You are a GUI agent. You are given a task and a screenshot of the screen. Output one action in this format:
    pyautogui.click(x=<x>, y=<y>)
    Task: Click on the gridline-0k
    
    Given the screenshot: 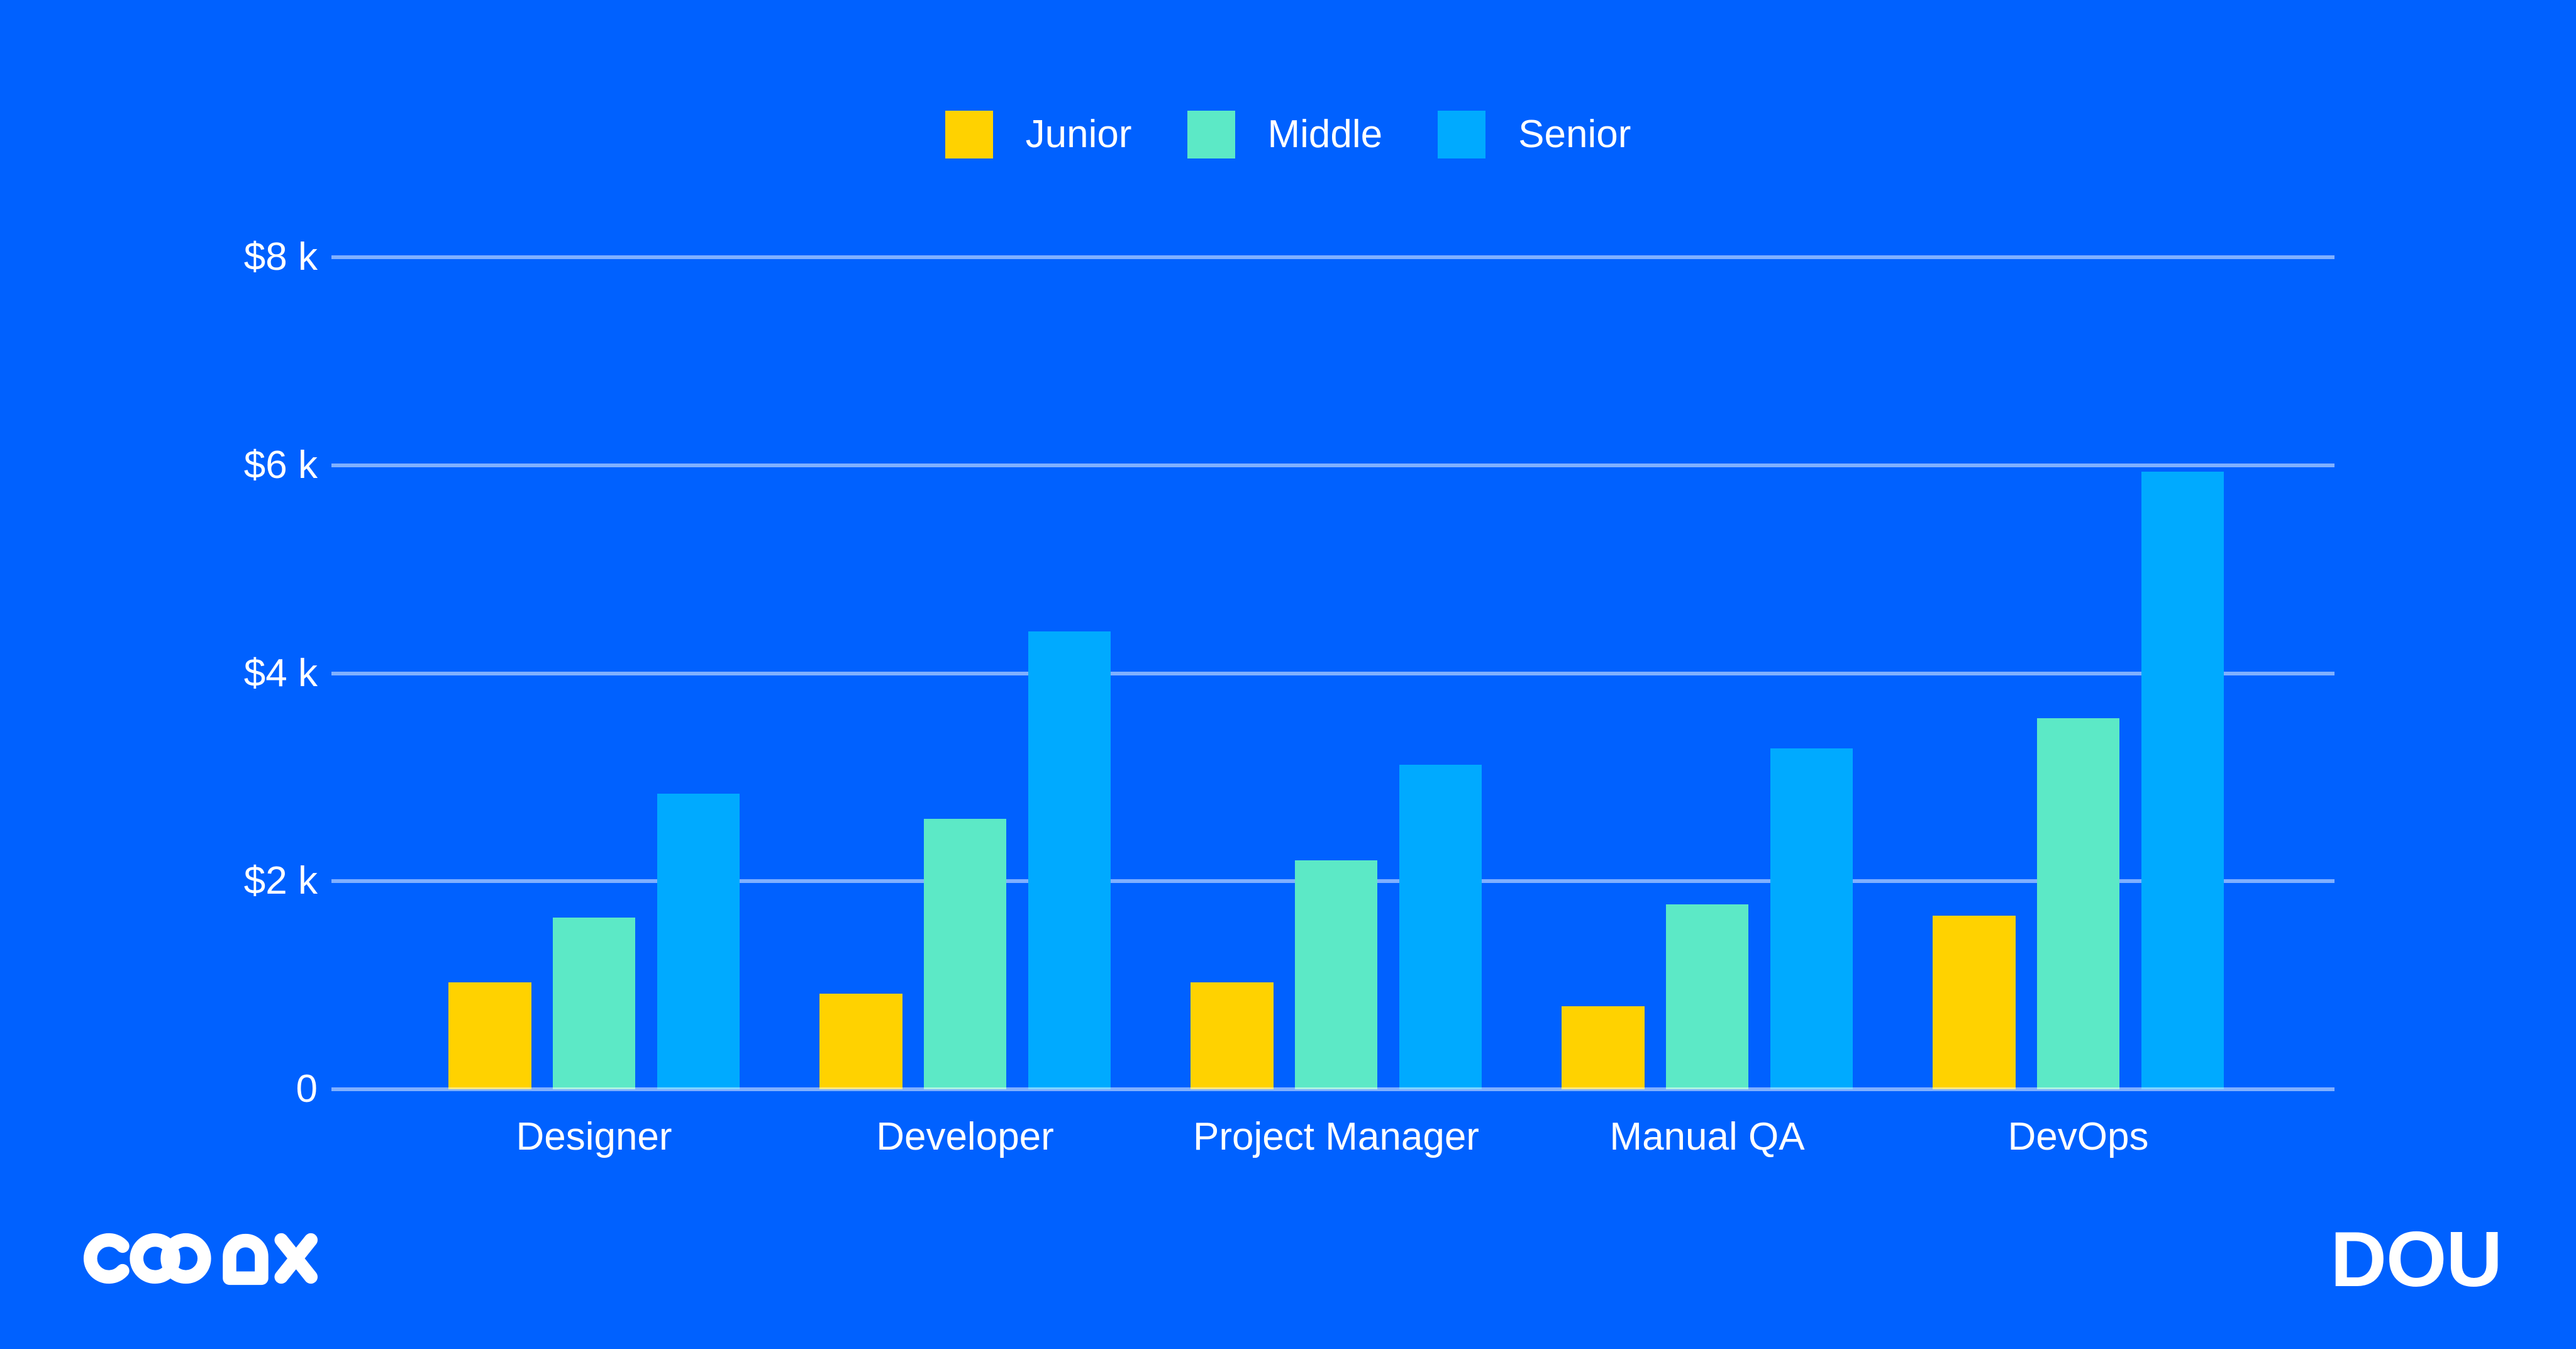 What is the action you would take?
    pyautogui.click(x=1332, y=1089)
    